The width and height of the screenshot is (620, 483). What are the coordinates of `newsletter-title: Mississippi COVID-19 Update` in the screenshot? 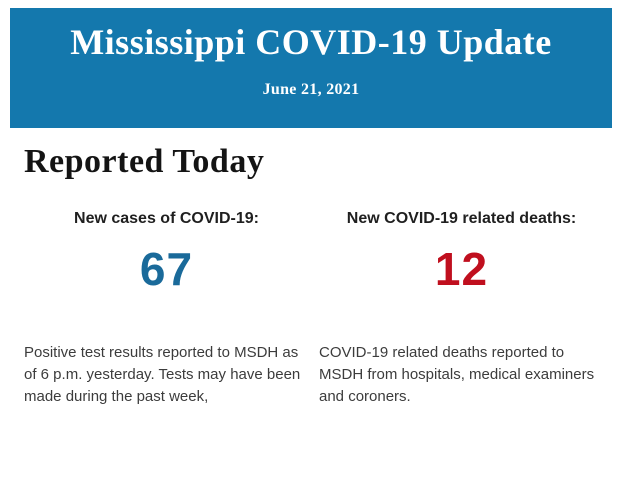 It's located at (311, 42).